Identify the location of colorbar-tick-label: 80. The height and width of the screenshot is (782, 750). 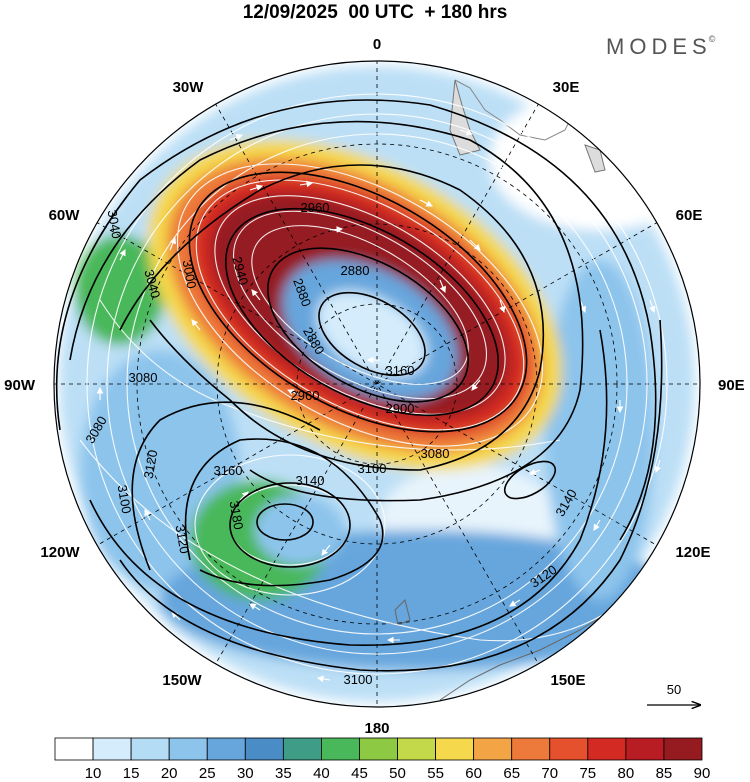
(626, 773).